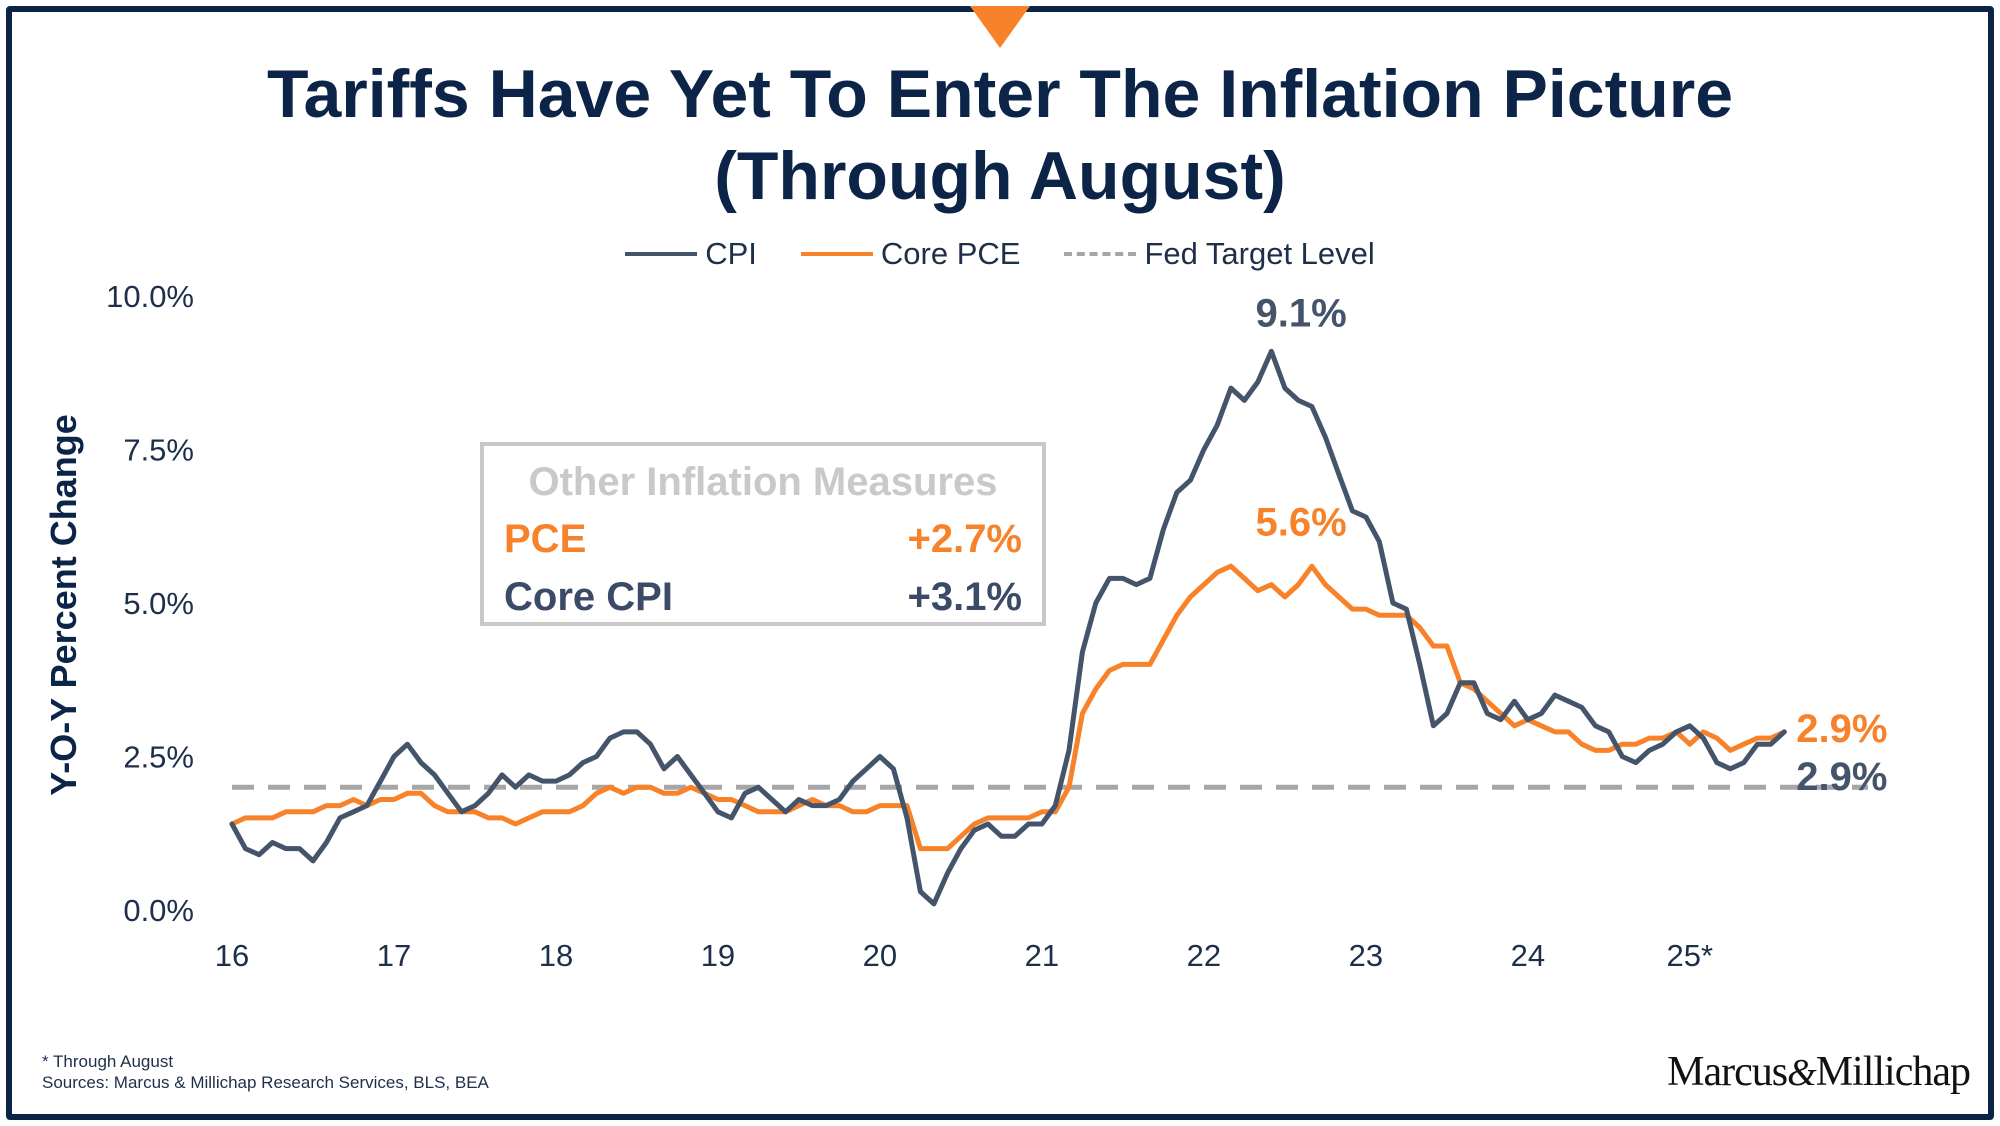 The image size is (2000, 1126). I want to click on y-tick-label: 7.5%, so click(158, 450).